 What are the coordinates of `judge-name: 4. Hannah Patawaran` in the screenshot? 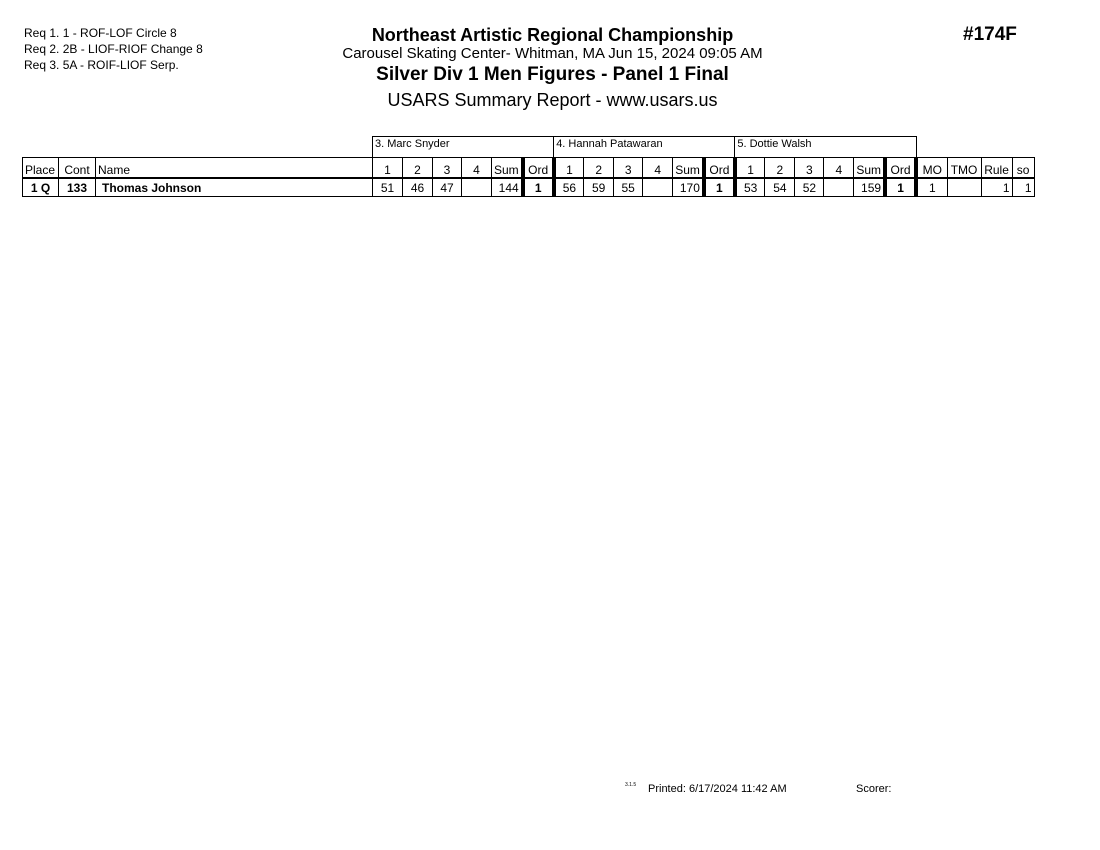 It's located at (644, 147).